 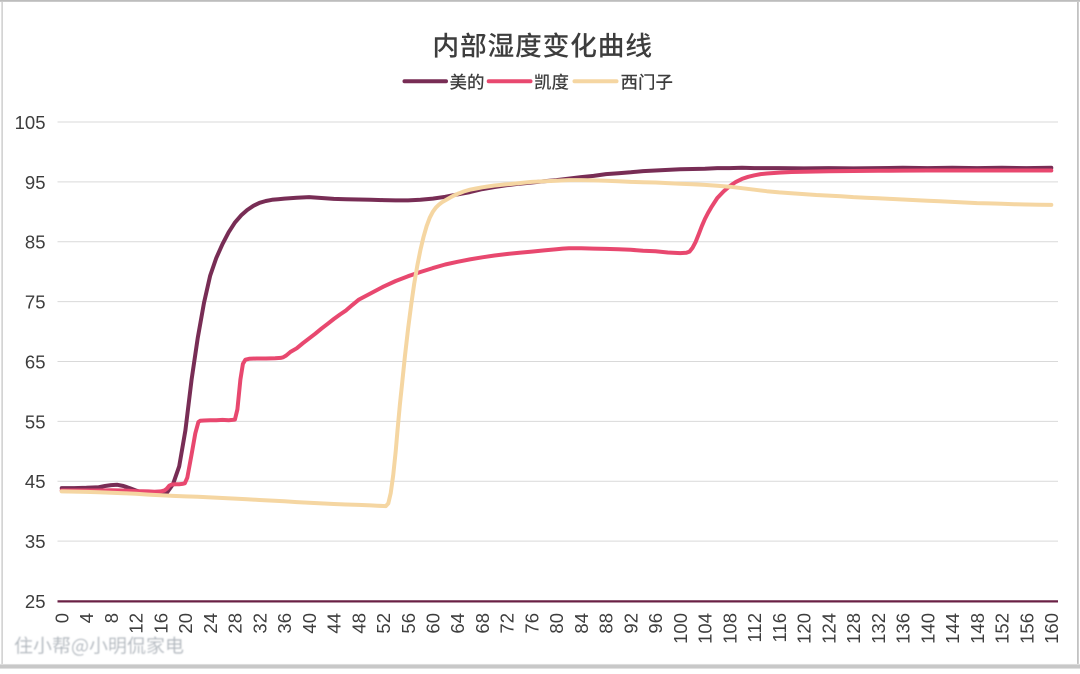 What do you see at coordinates (606, 623) in the screenshot?
I see `svg-text: 88` at bounding box center [606, 623].